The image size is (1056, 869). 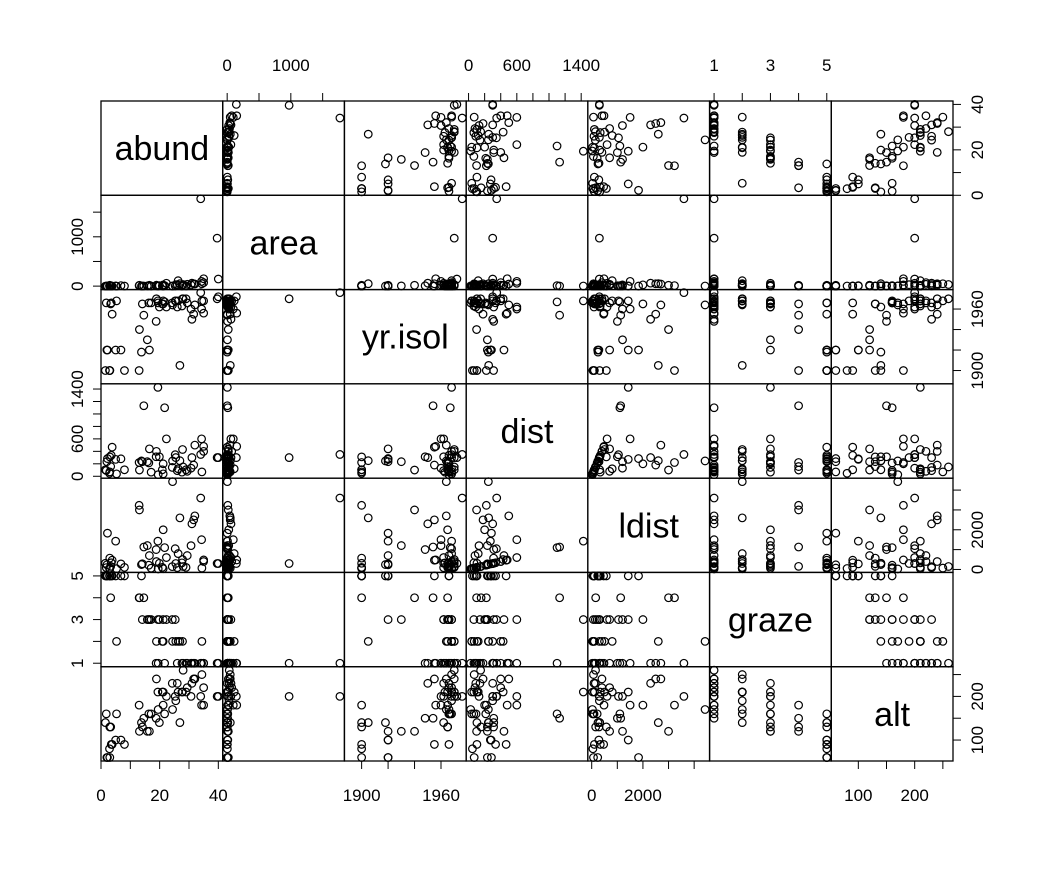 I want to click on x-tick-label: 1400, so click(x=581, y=65).